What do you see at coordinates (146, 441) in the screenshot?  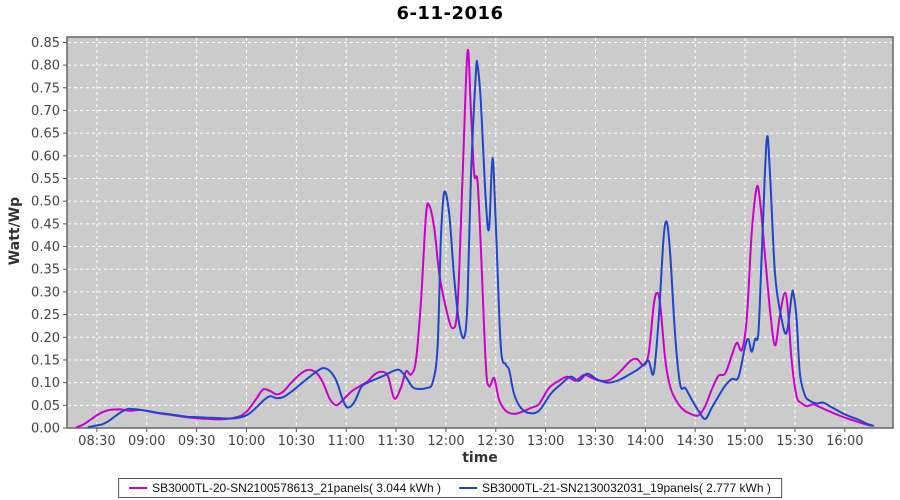 I see `x-tick-label: 09:00` at bounding box center [146, 441].